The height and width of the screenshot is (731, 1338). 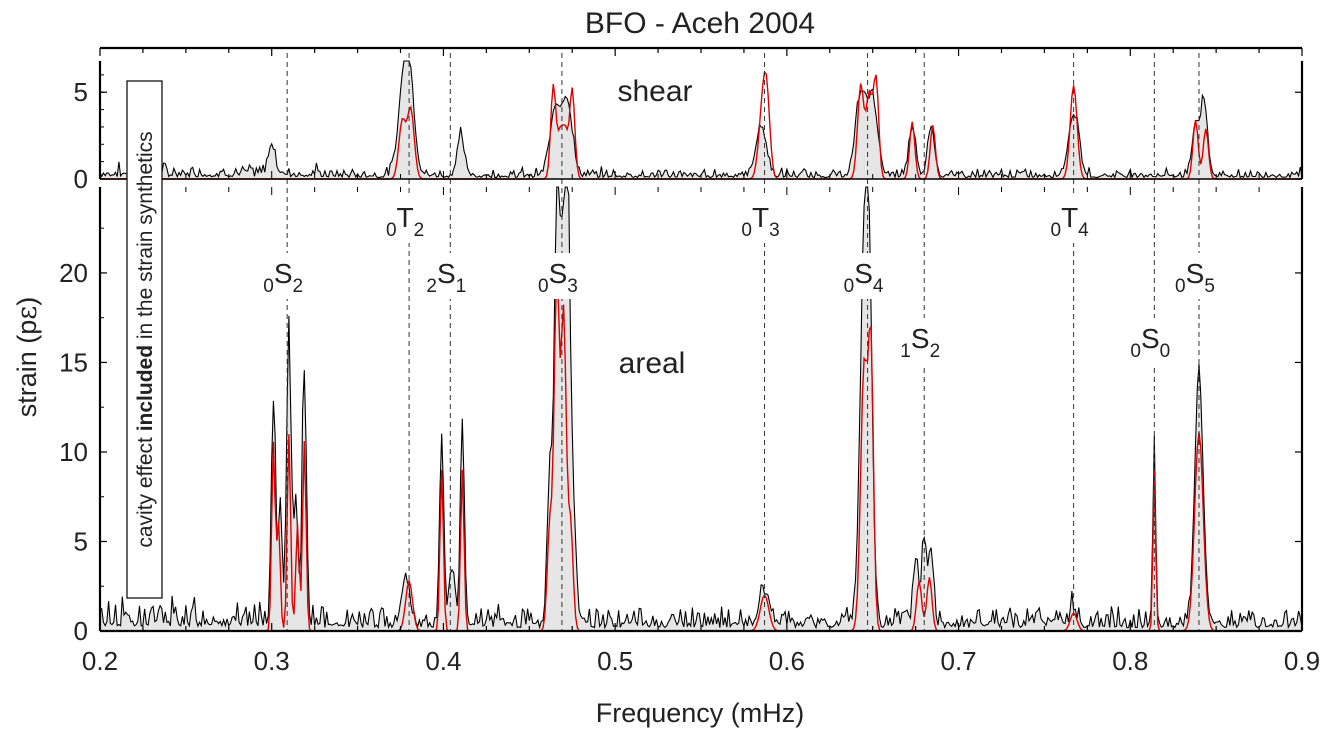 I want to click on x-tick-label: 0.5, so click(x=615, y=661).